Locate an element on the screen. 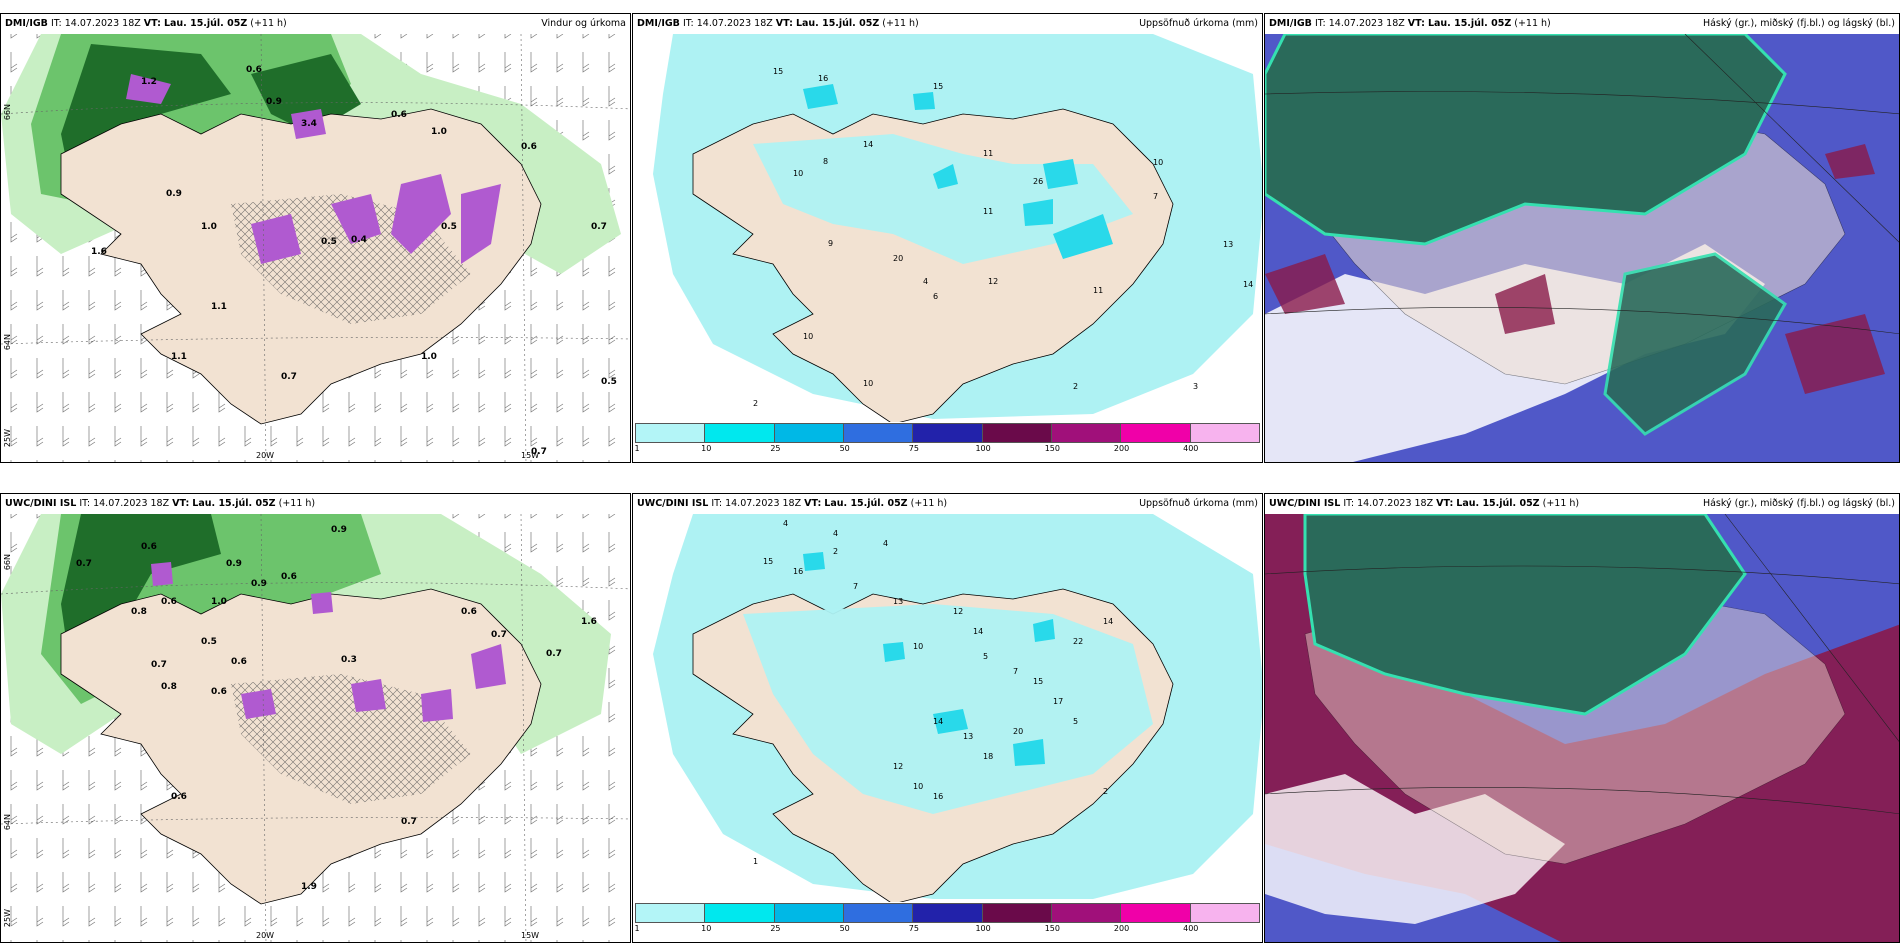  panel-title: Uppsöfnuð úrkoma (mm) is located at coordinates (1198, 503).